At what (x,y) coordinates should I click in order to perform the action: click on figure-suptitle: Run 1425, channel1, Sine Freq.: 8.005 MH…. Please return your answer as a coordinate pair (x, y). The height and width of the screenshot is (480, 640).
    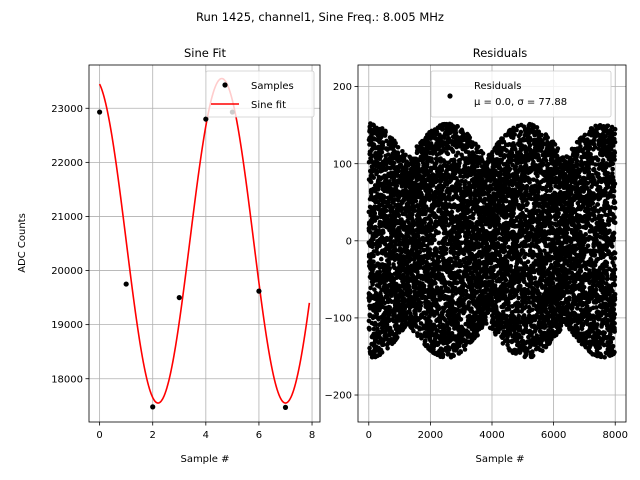
    Looking at the image, I should click on (320, 17).